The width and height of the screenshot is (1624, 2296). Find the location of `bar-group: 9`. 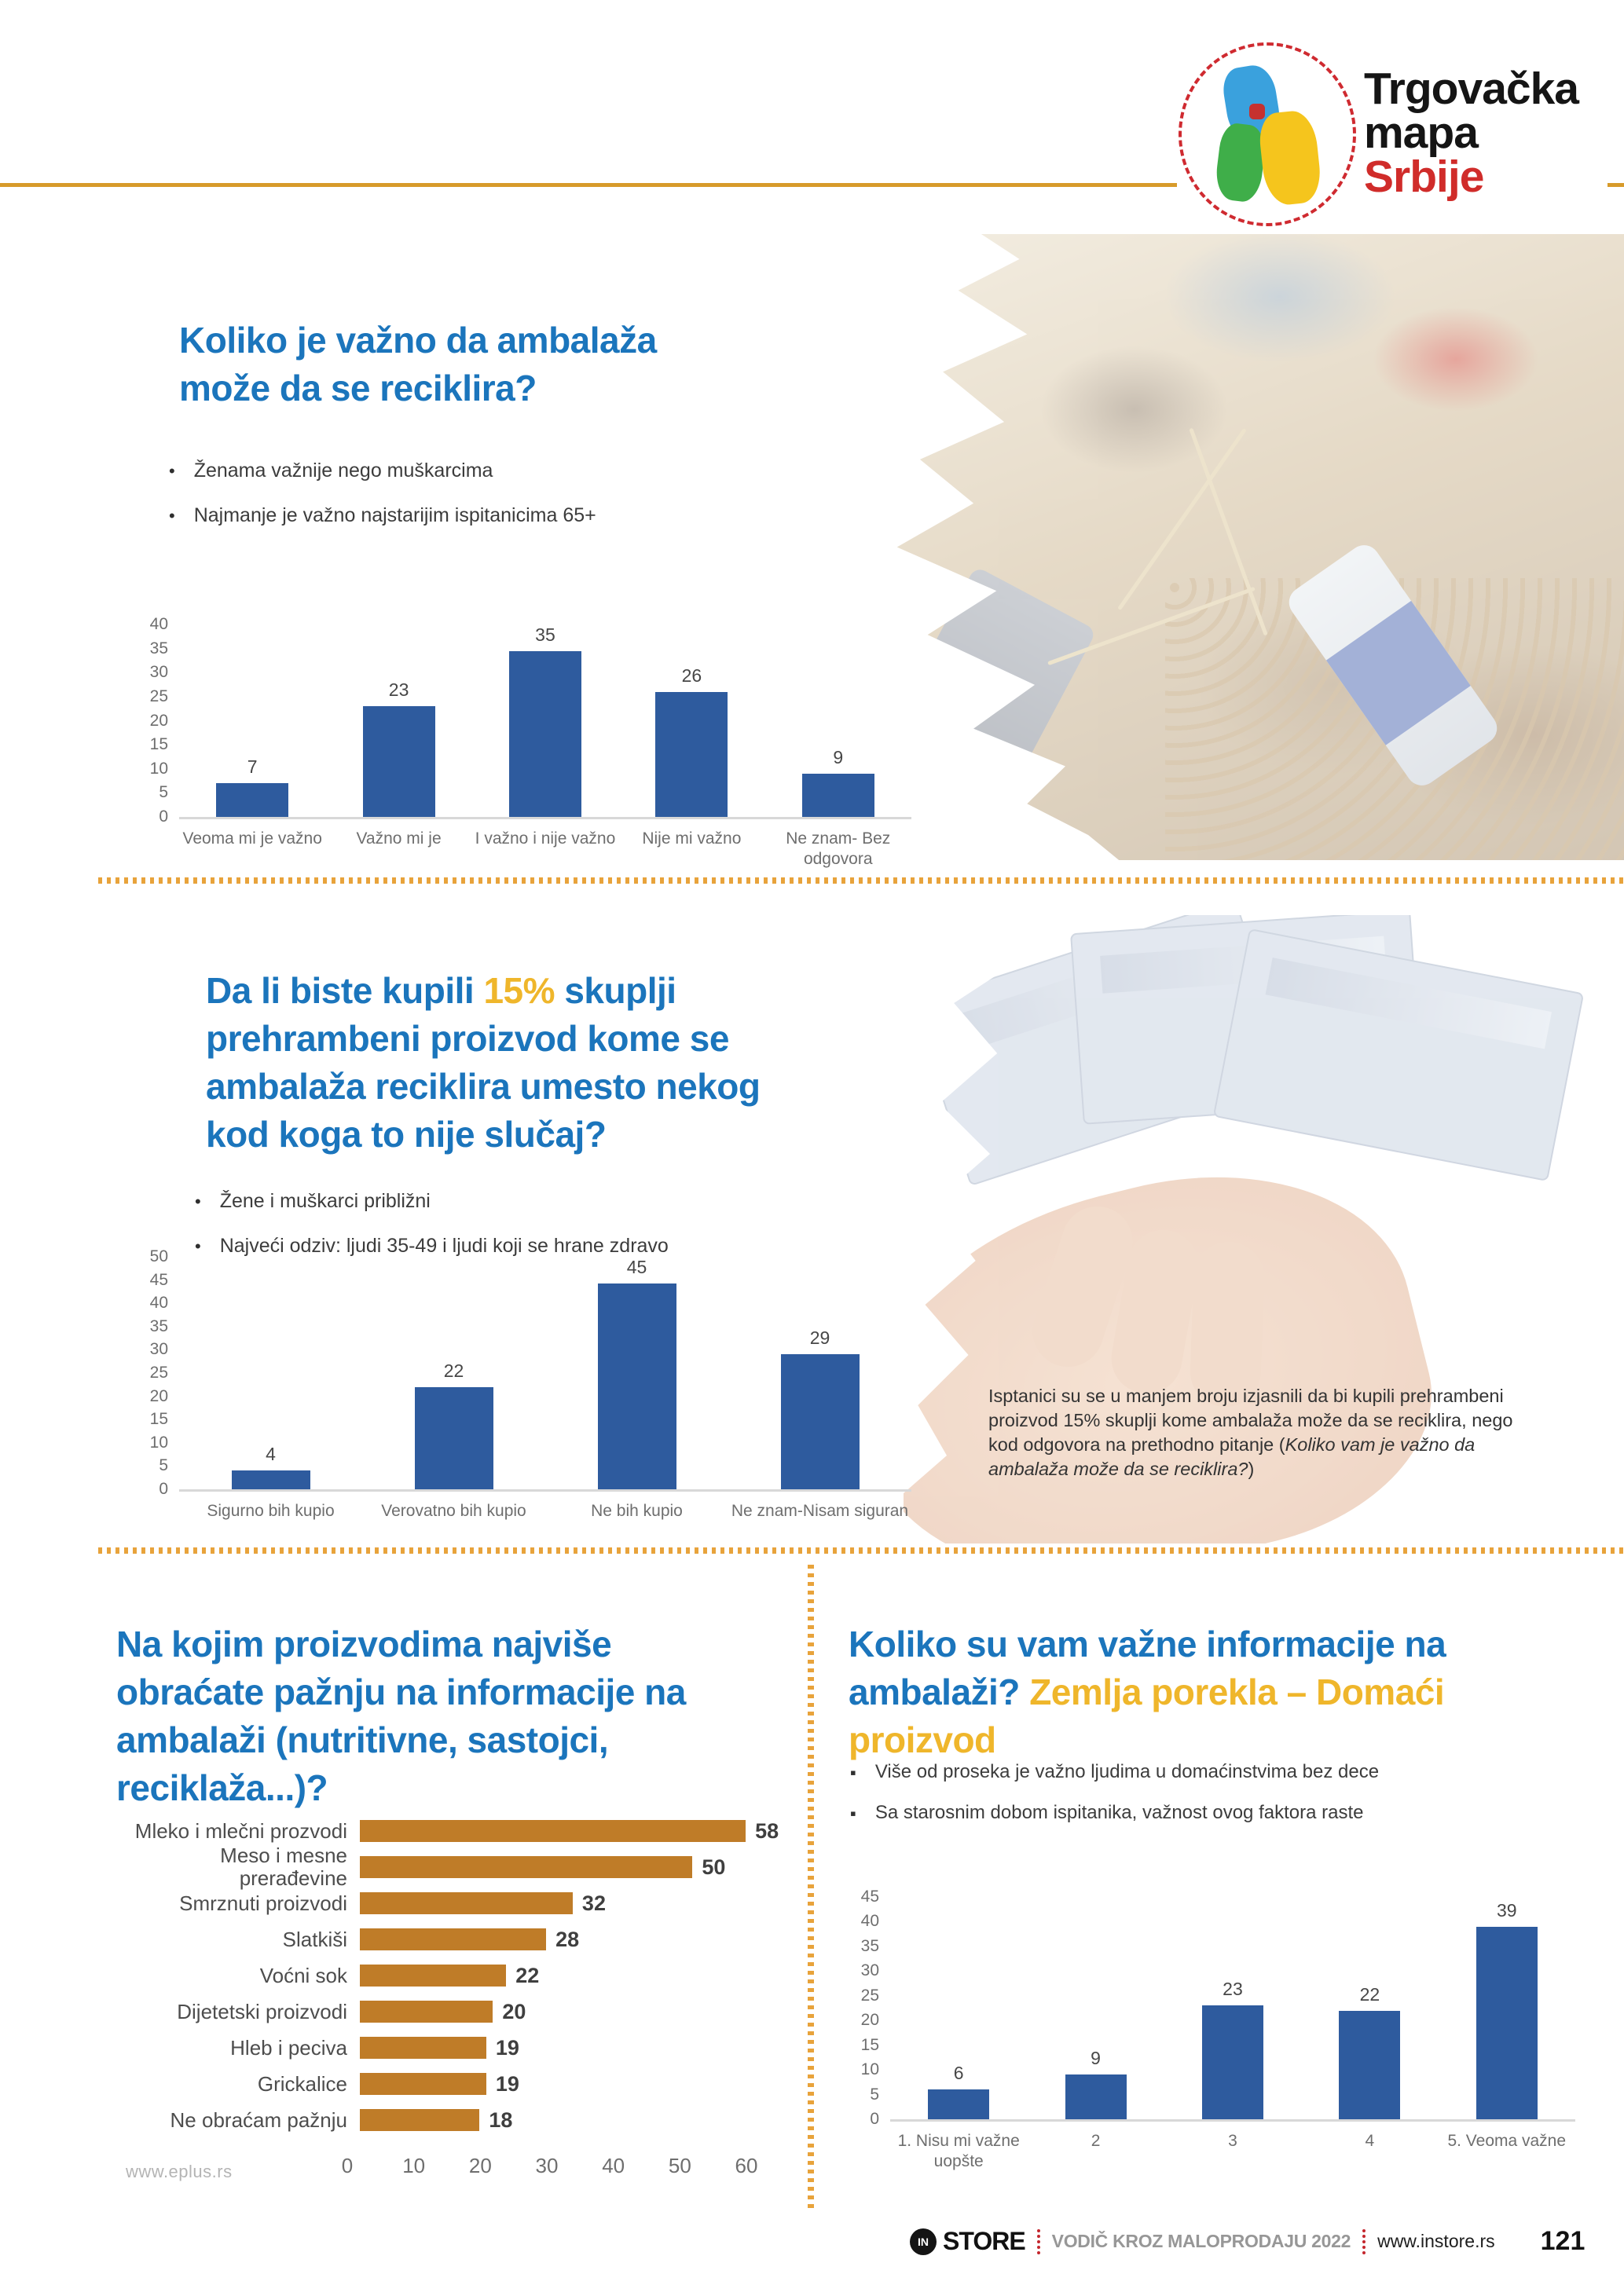

bar-group: 9 is located at coordinates (838, 720).